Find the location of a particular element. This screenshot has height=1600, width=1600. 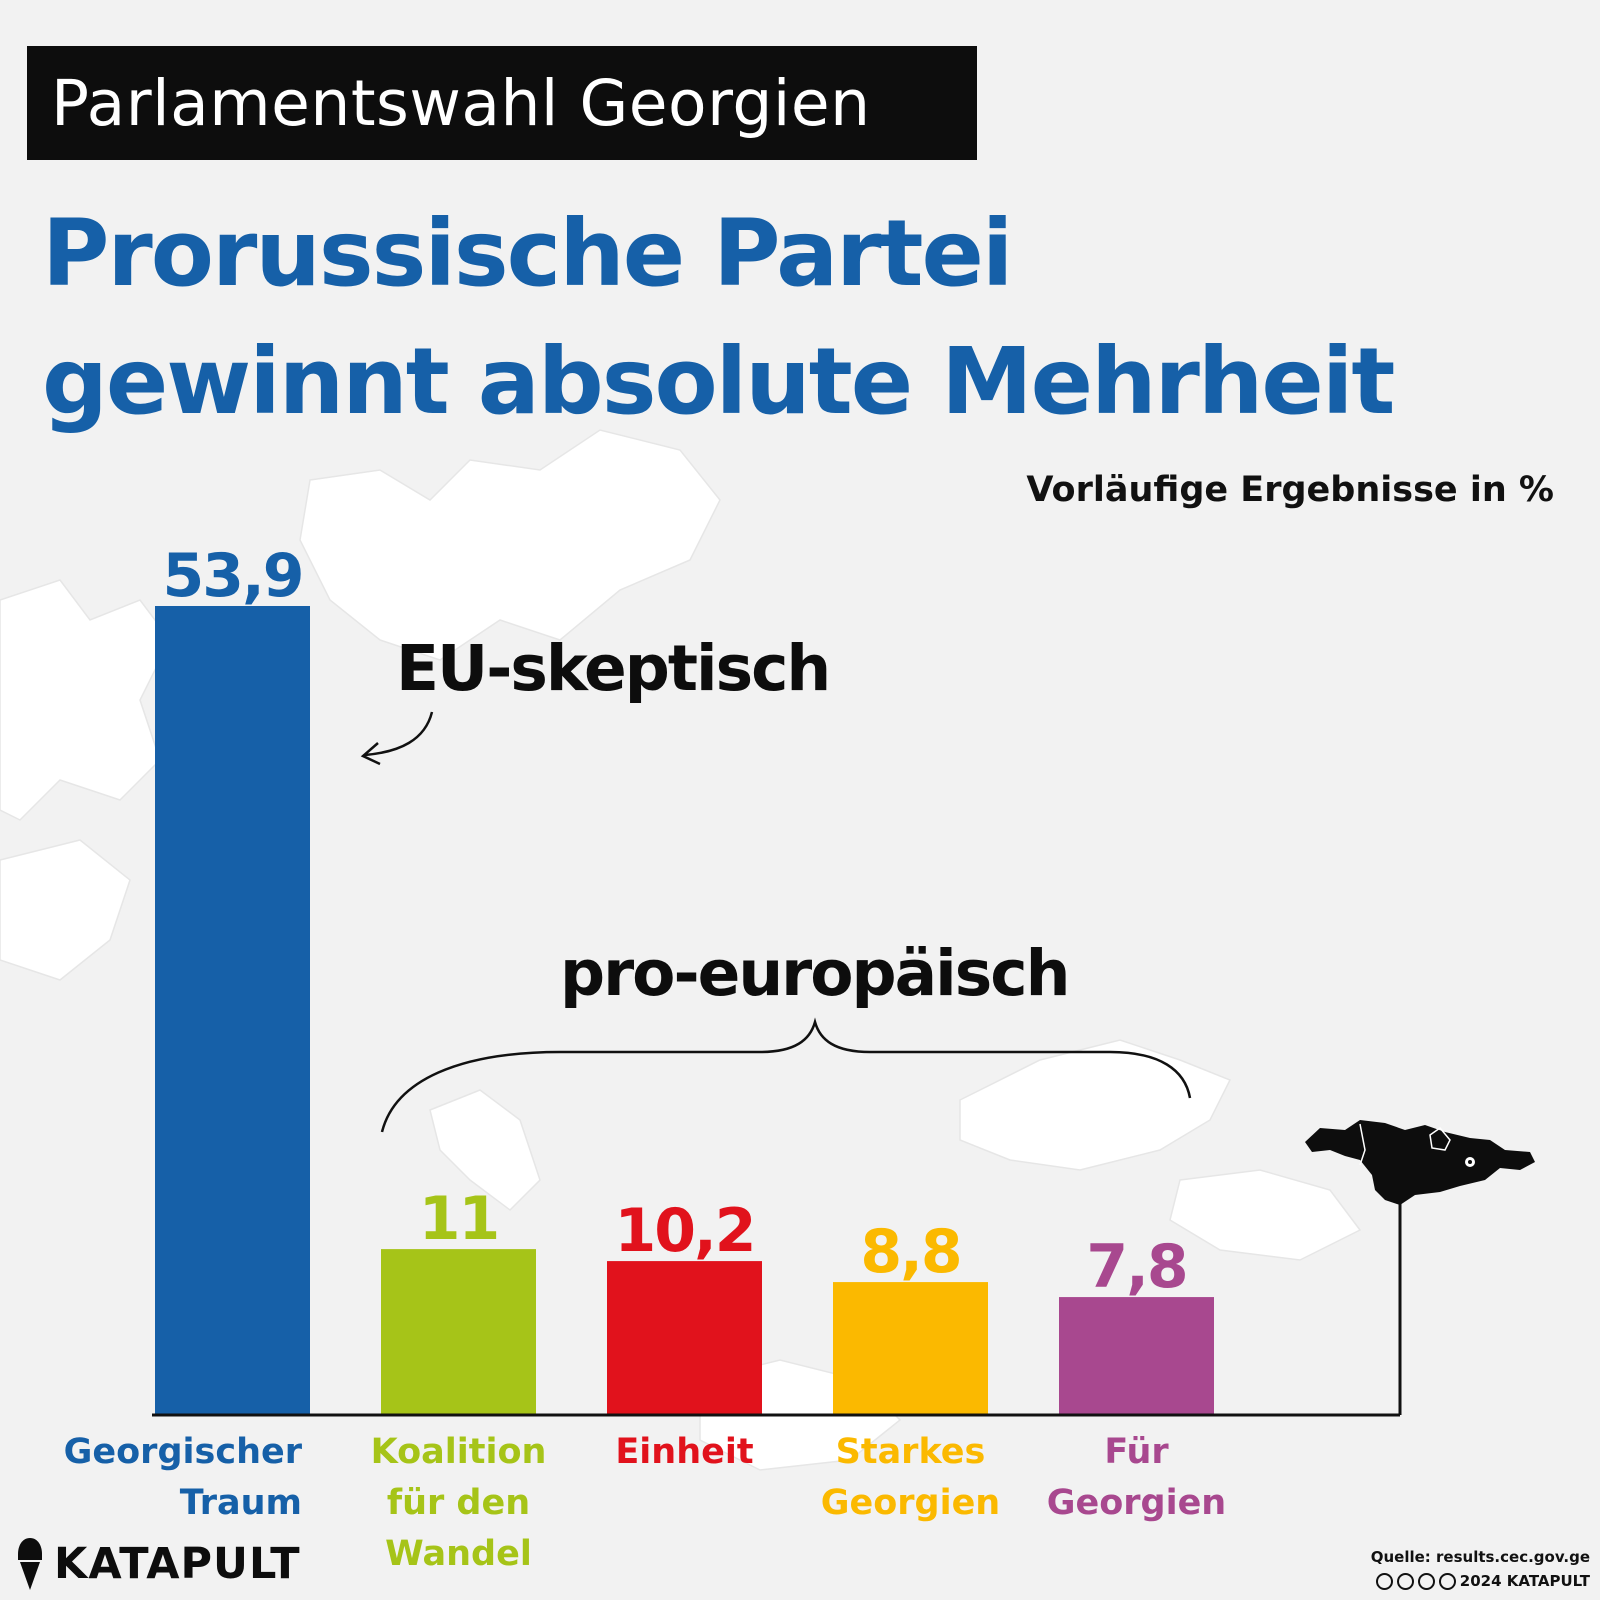

annotation-eu-skeptic: EU-skeptisch is located at coordinates (612, 668).